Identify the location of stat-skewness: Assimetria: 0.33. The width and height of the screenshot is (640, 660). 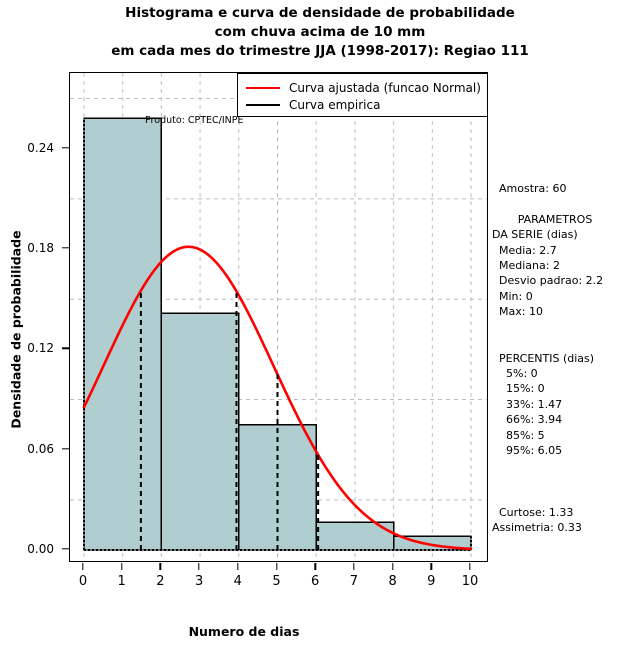
(537, 528).